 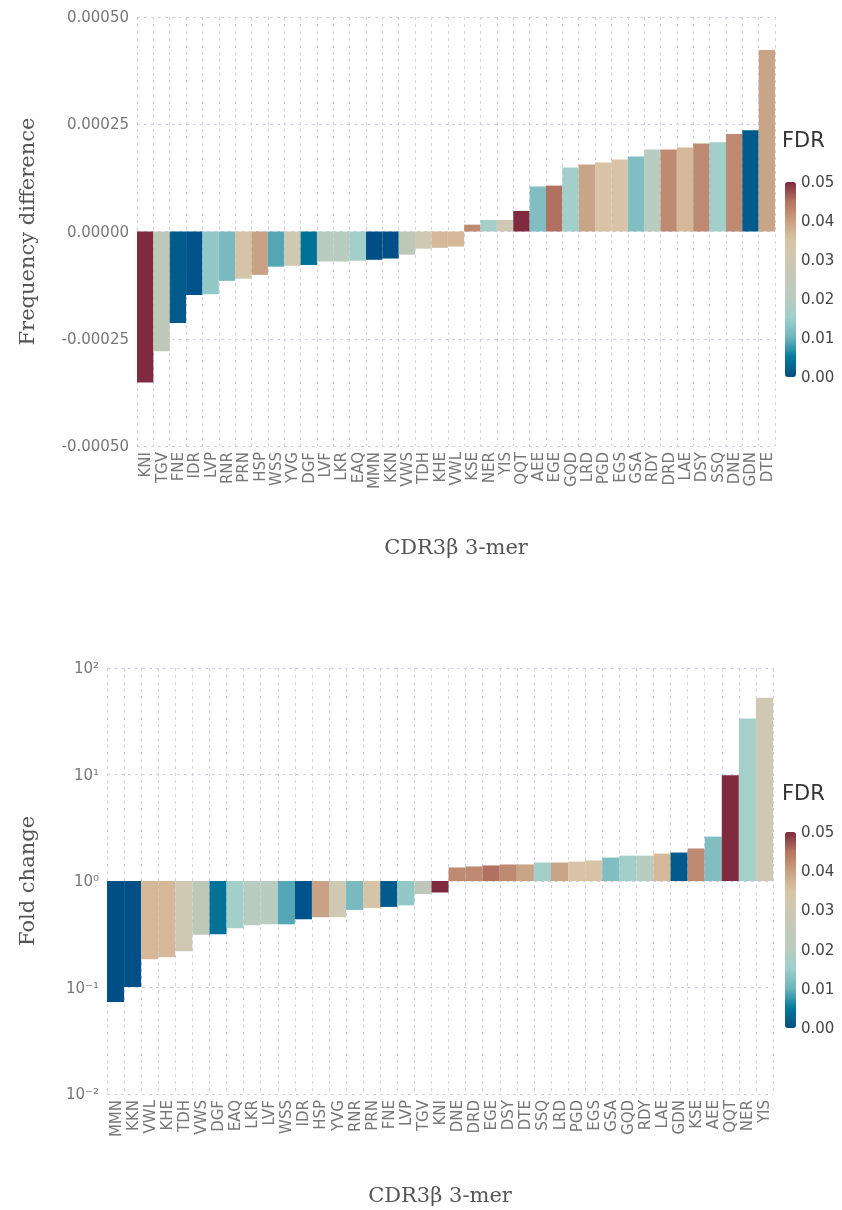 What do you see at coordinates (456, 468) in the screenshot?
I see `x-tick-label: VWL` at bounding box center [456, 468].